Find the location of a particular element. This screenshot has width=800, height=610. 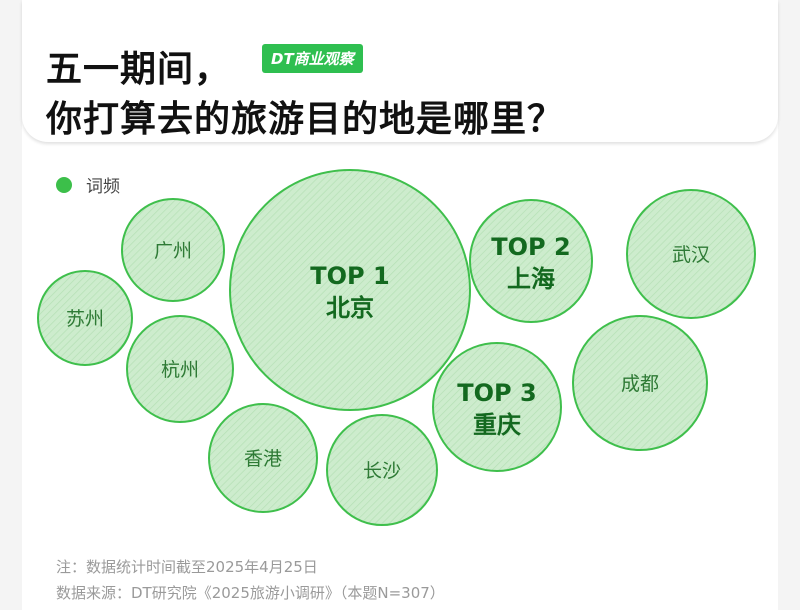

bubble-city-label: 成都 is located at coordinates (640, 384).